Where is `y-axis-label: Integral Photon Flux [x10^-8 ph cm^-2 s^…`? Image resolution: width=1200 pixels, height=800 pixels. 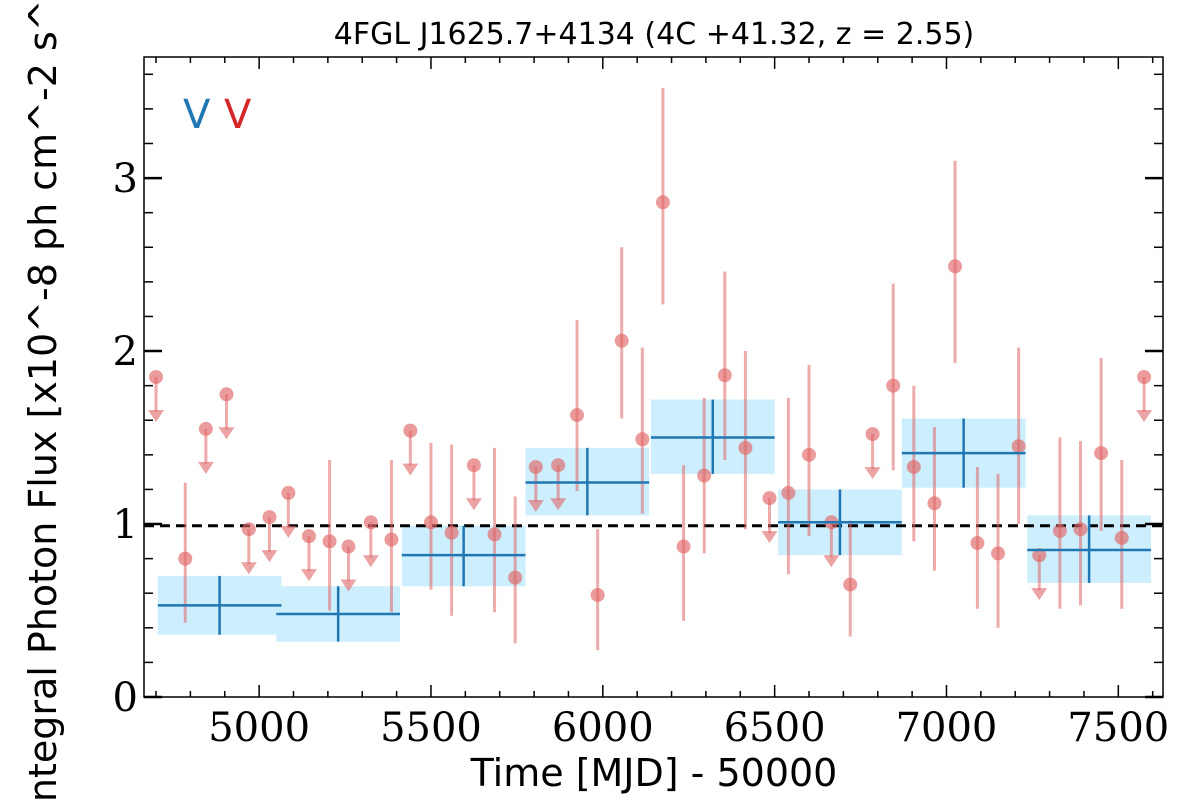
y-axis-label: Integral Photon Flux [x10^-8 ph cm^-2 s^… is located at coordinates (43, 400).